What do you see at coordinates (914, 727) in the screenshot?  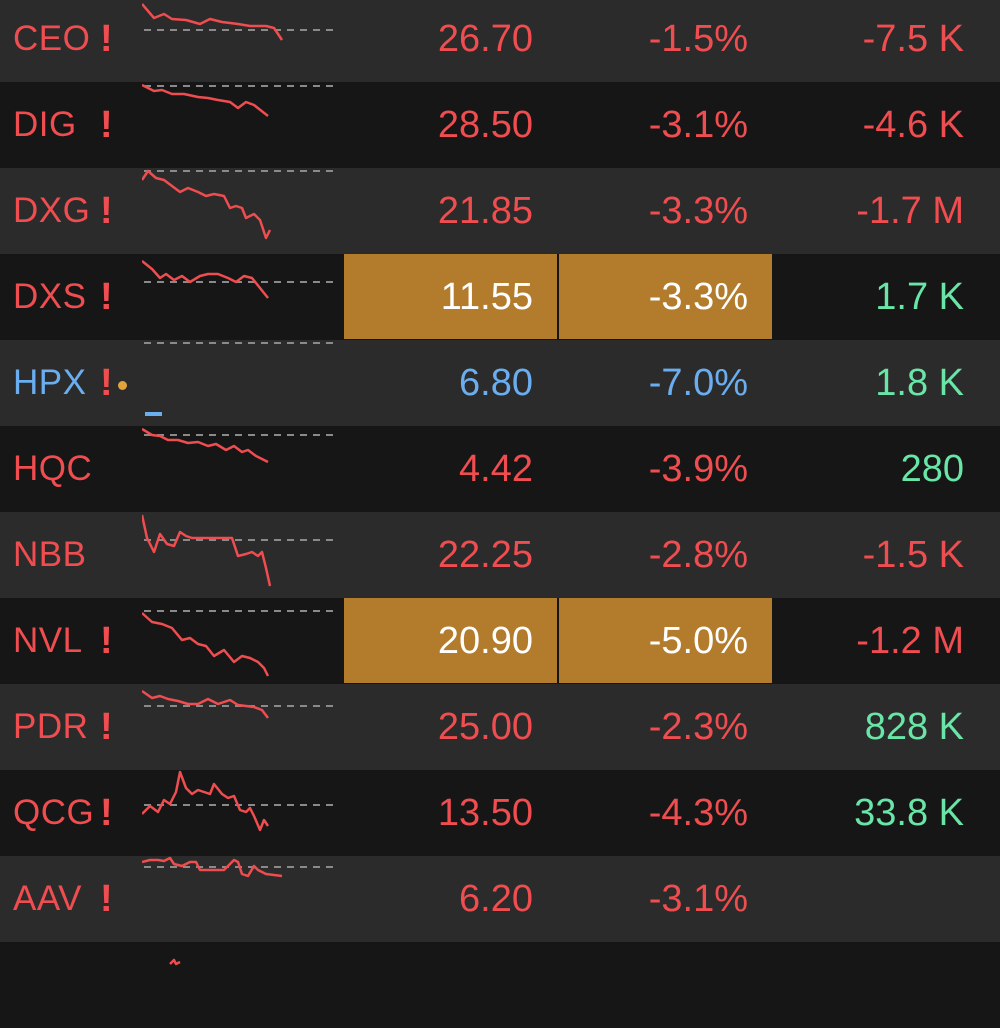 I see `volume-value: 828 K` at bounding box center [914, 727].